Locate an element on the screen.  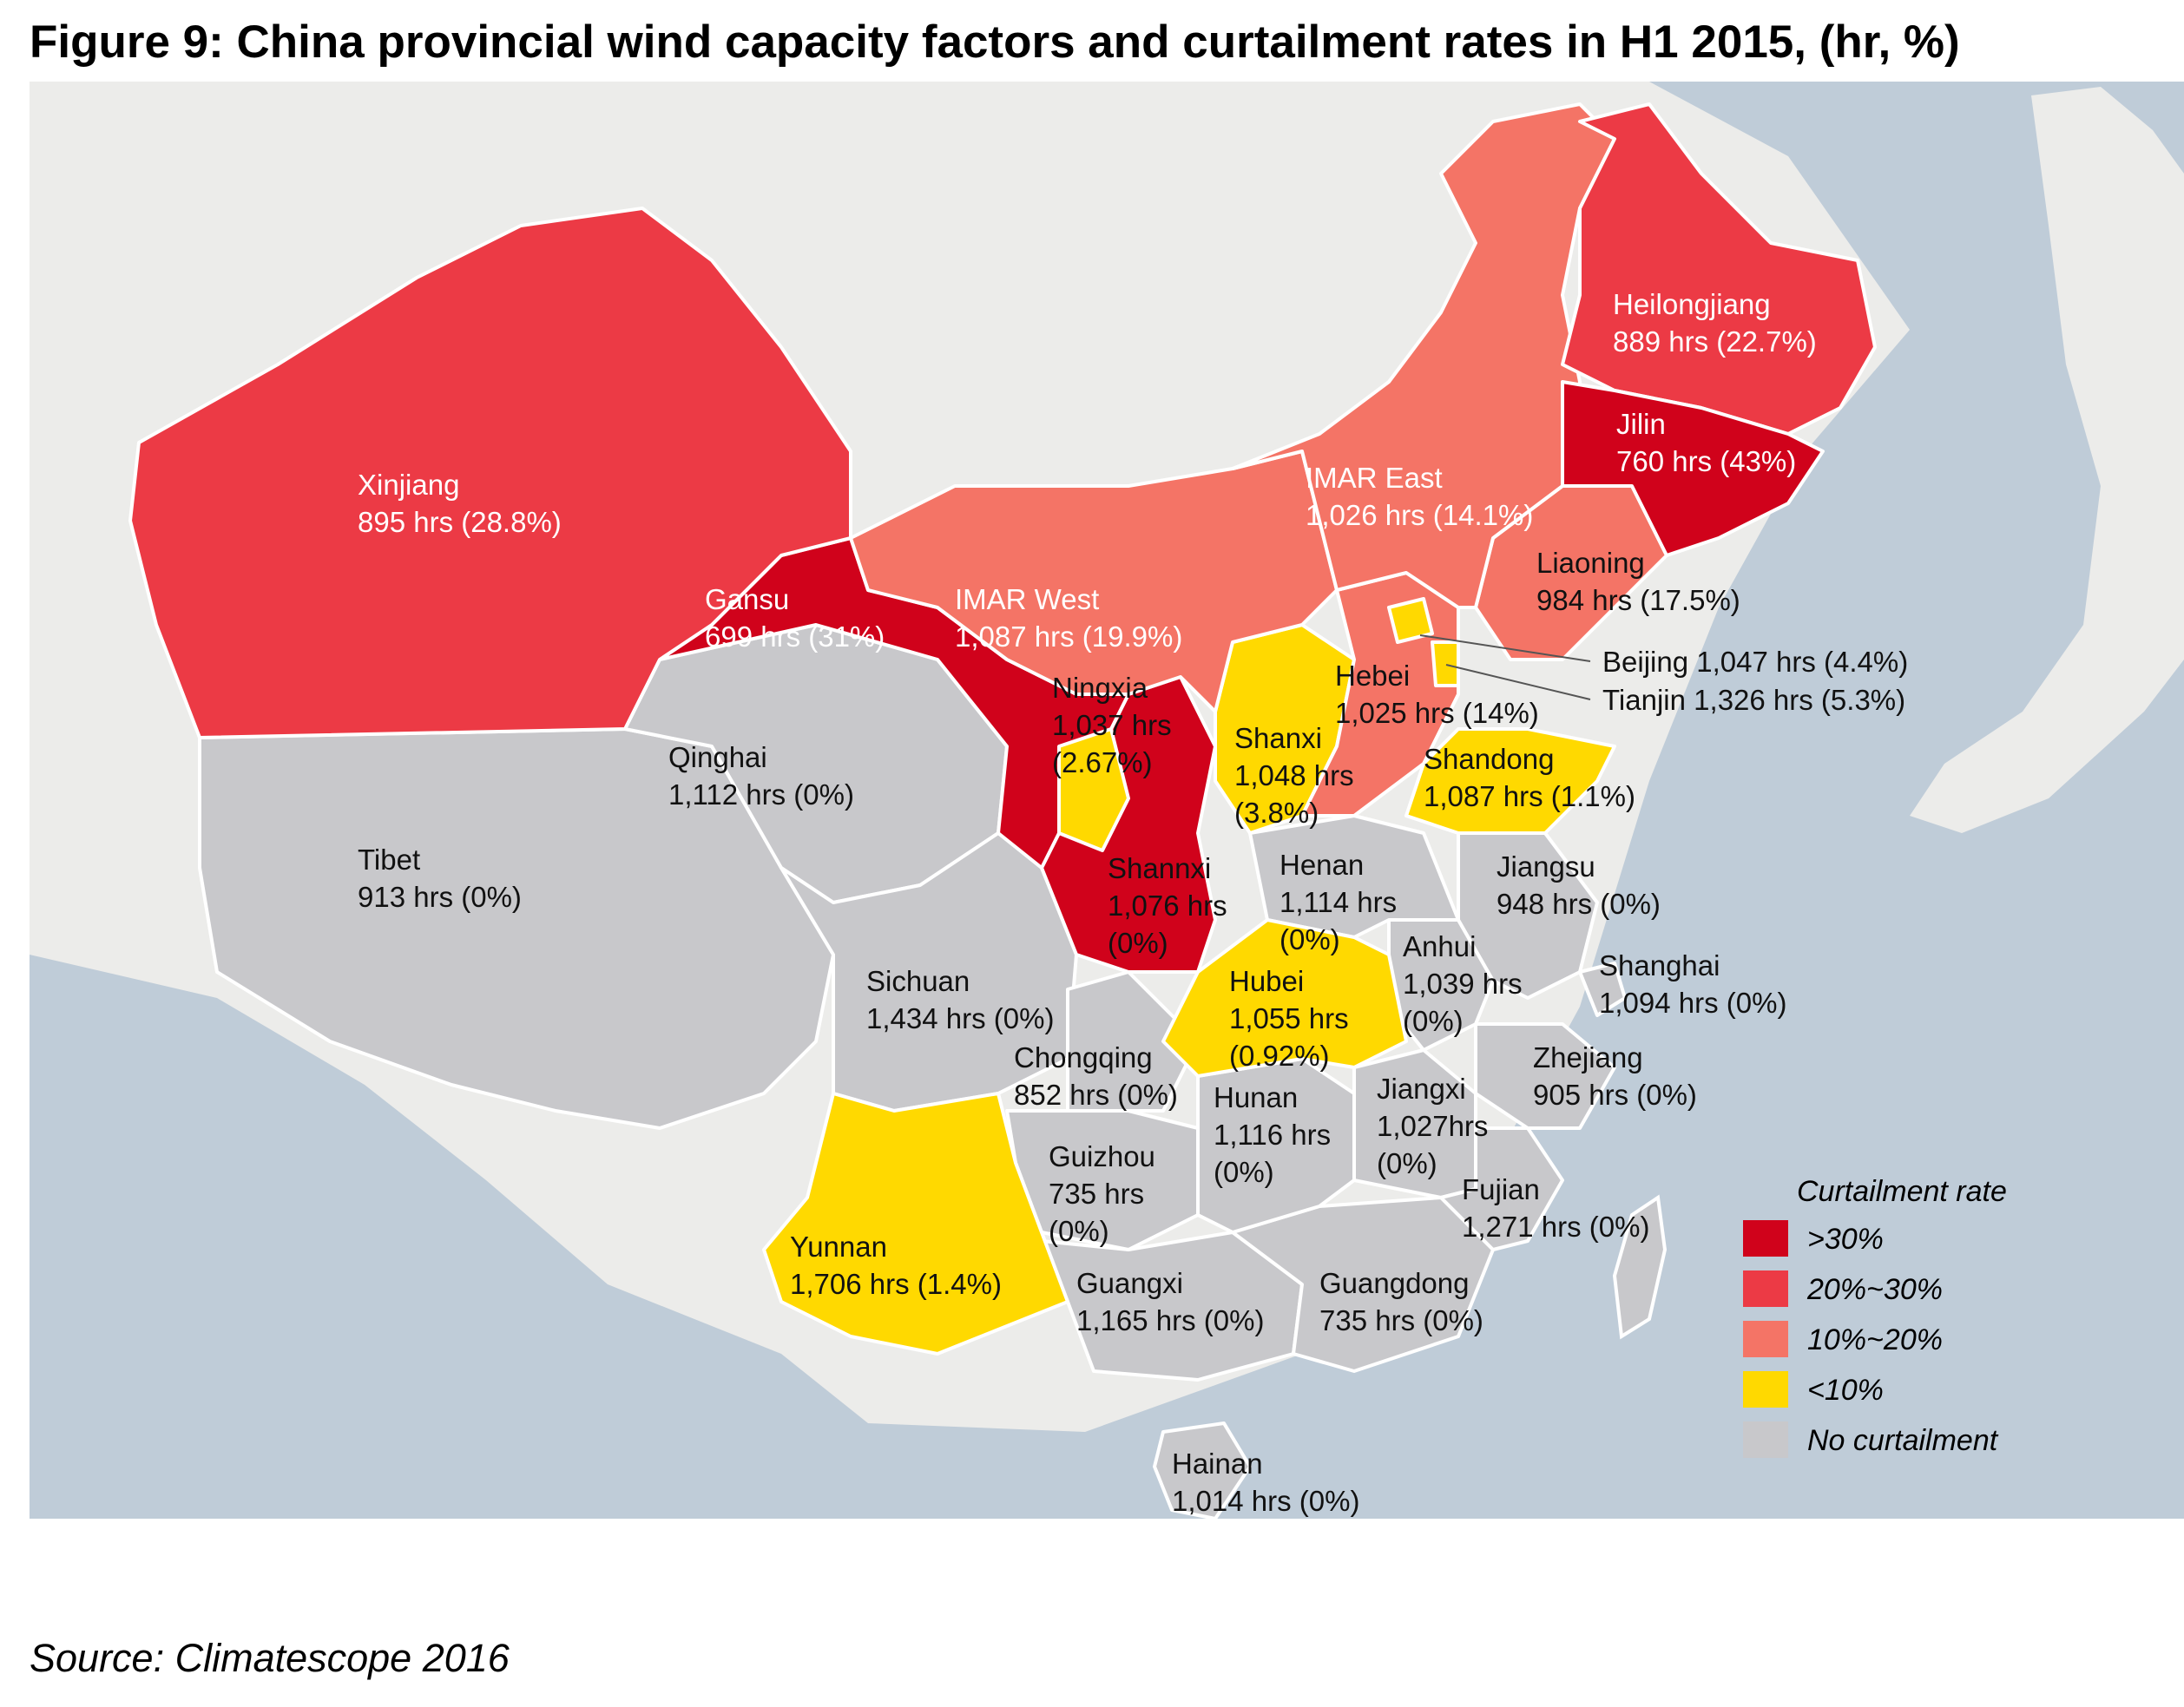
province-yunnan is located at coordinates (915, 1224).